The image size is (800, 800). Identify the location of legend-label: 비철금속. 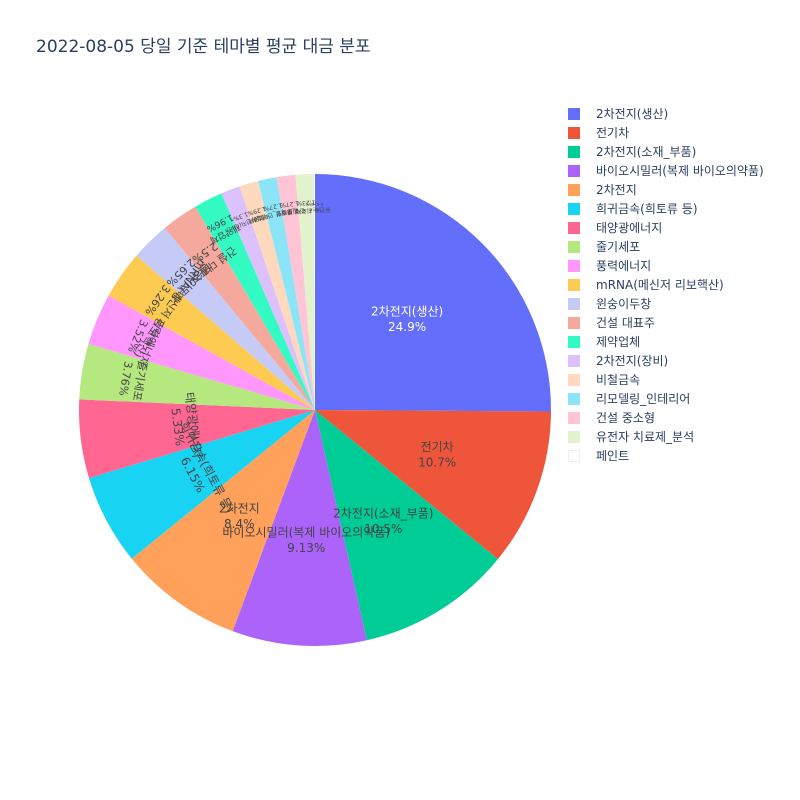
(618, 380).